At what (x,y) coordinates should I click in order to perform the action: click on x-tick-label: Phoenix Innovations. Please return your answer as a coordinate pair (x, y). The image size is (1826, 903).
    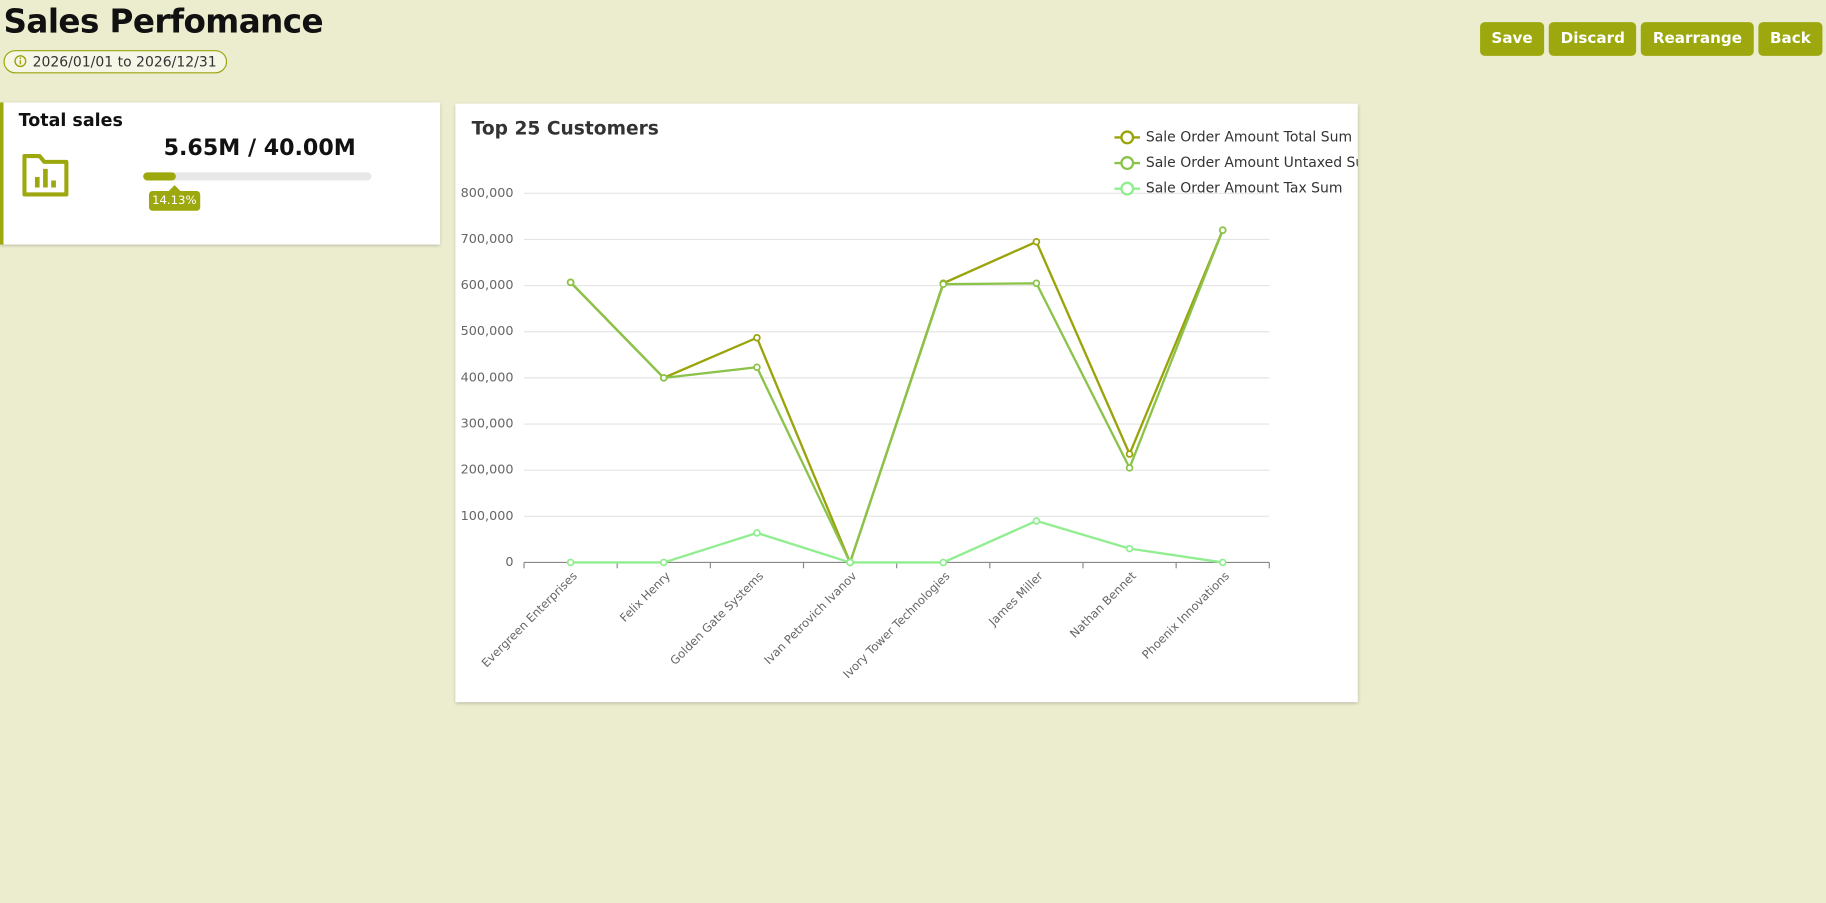
    Looking at the image, I should click on (1185, 615).